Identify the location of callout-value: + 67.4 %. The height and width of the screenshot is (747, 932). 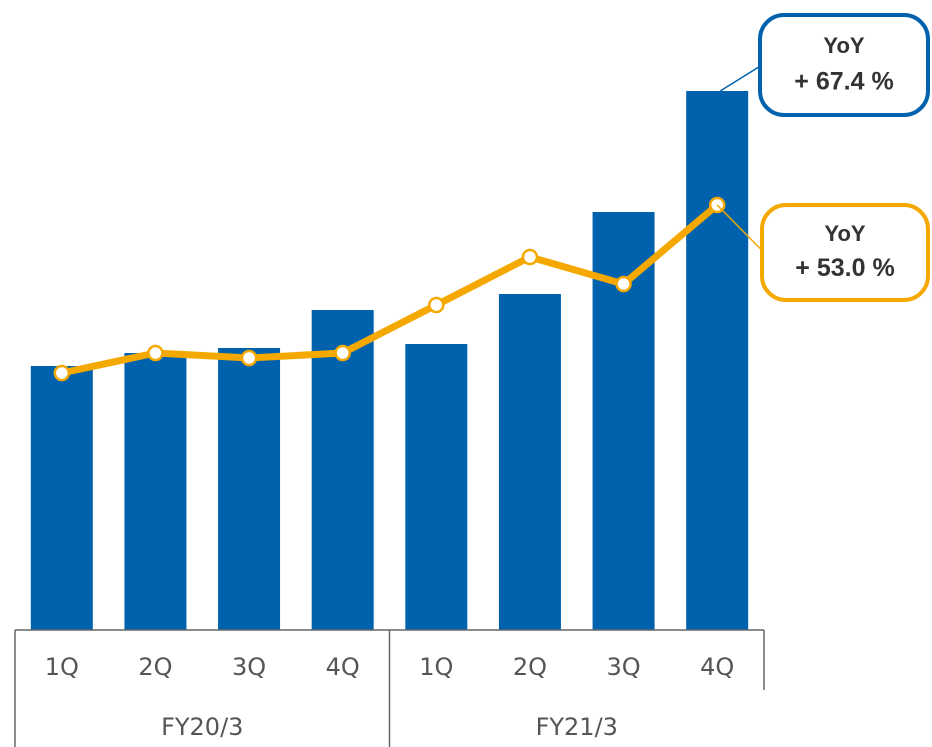
(843, 82).